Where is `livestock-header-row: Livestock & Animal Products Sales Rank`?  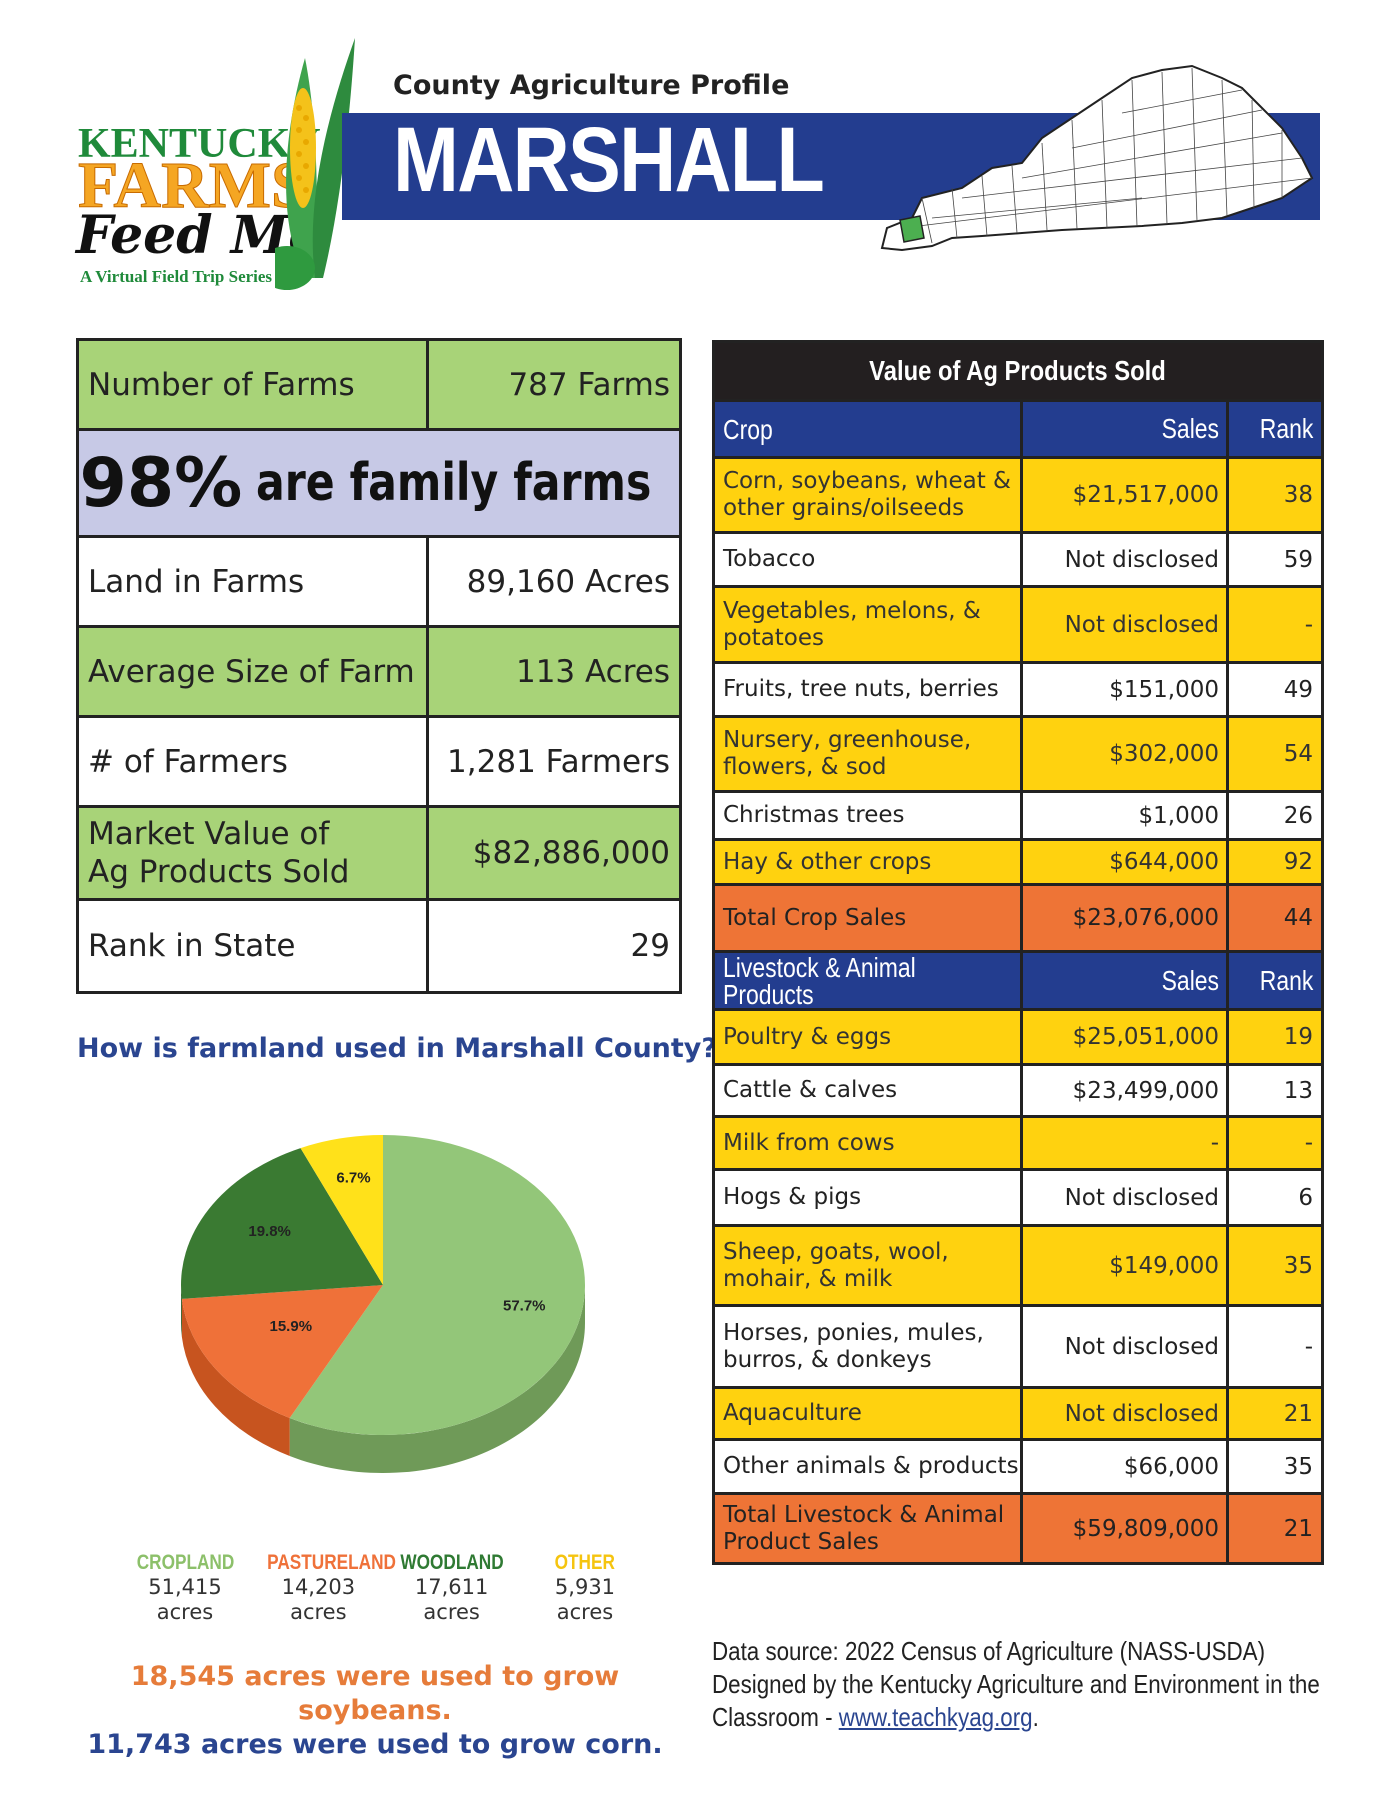
livestock-header-row: Livestock & Animal Products Sales Rank is located at coordinates (1018, 979).